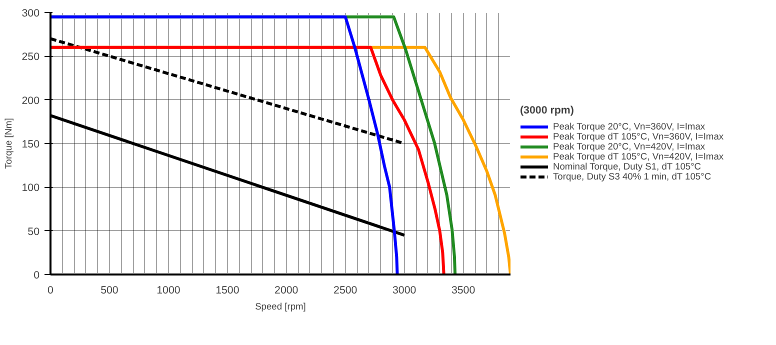 Image resolution: width=776 pixels, height=345 pixels. Describe the element at coordinates (280, 307) in the screenshot. I see `x-axis-title: Speed [rpm]` at that location.